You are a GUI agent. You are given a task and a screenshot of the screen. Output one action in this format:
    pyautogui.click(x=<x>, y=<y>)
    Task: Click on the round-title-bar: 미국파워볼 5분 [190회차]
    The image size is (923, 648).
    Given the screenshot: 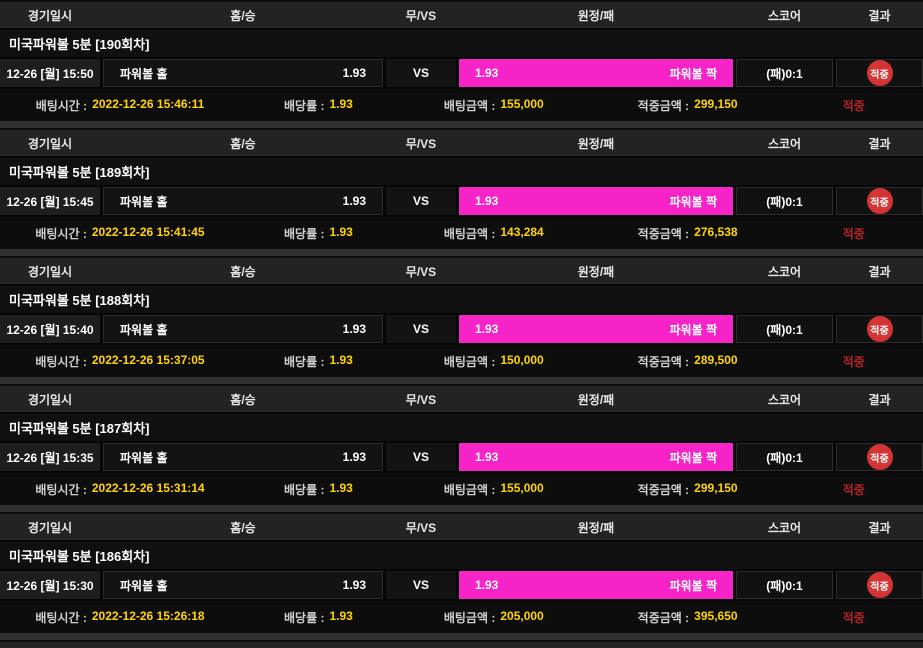 What is the action you would take?
    pyautogui.click(x=461, y=43)
    